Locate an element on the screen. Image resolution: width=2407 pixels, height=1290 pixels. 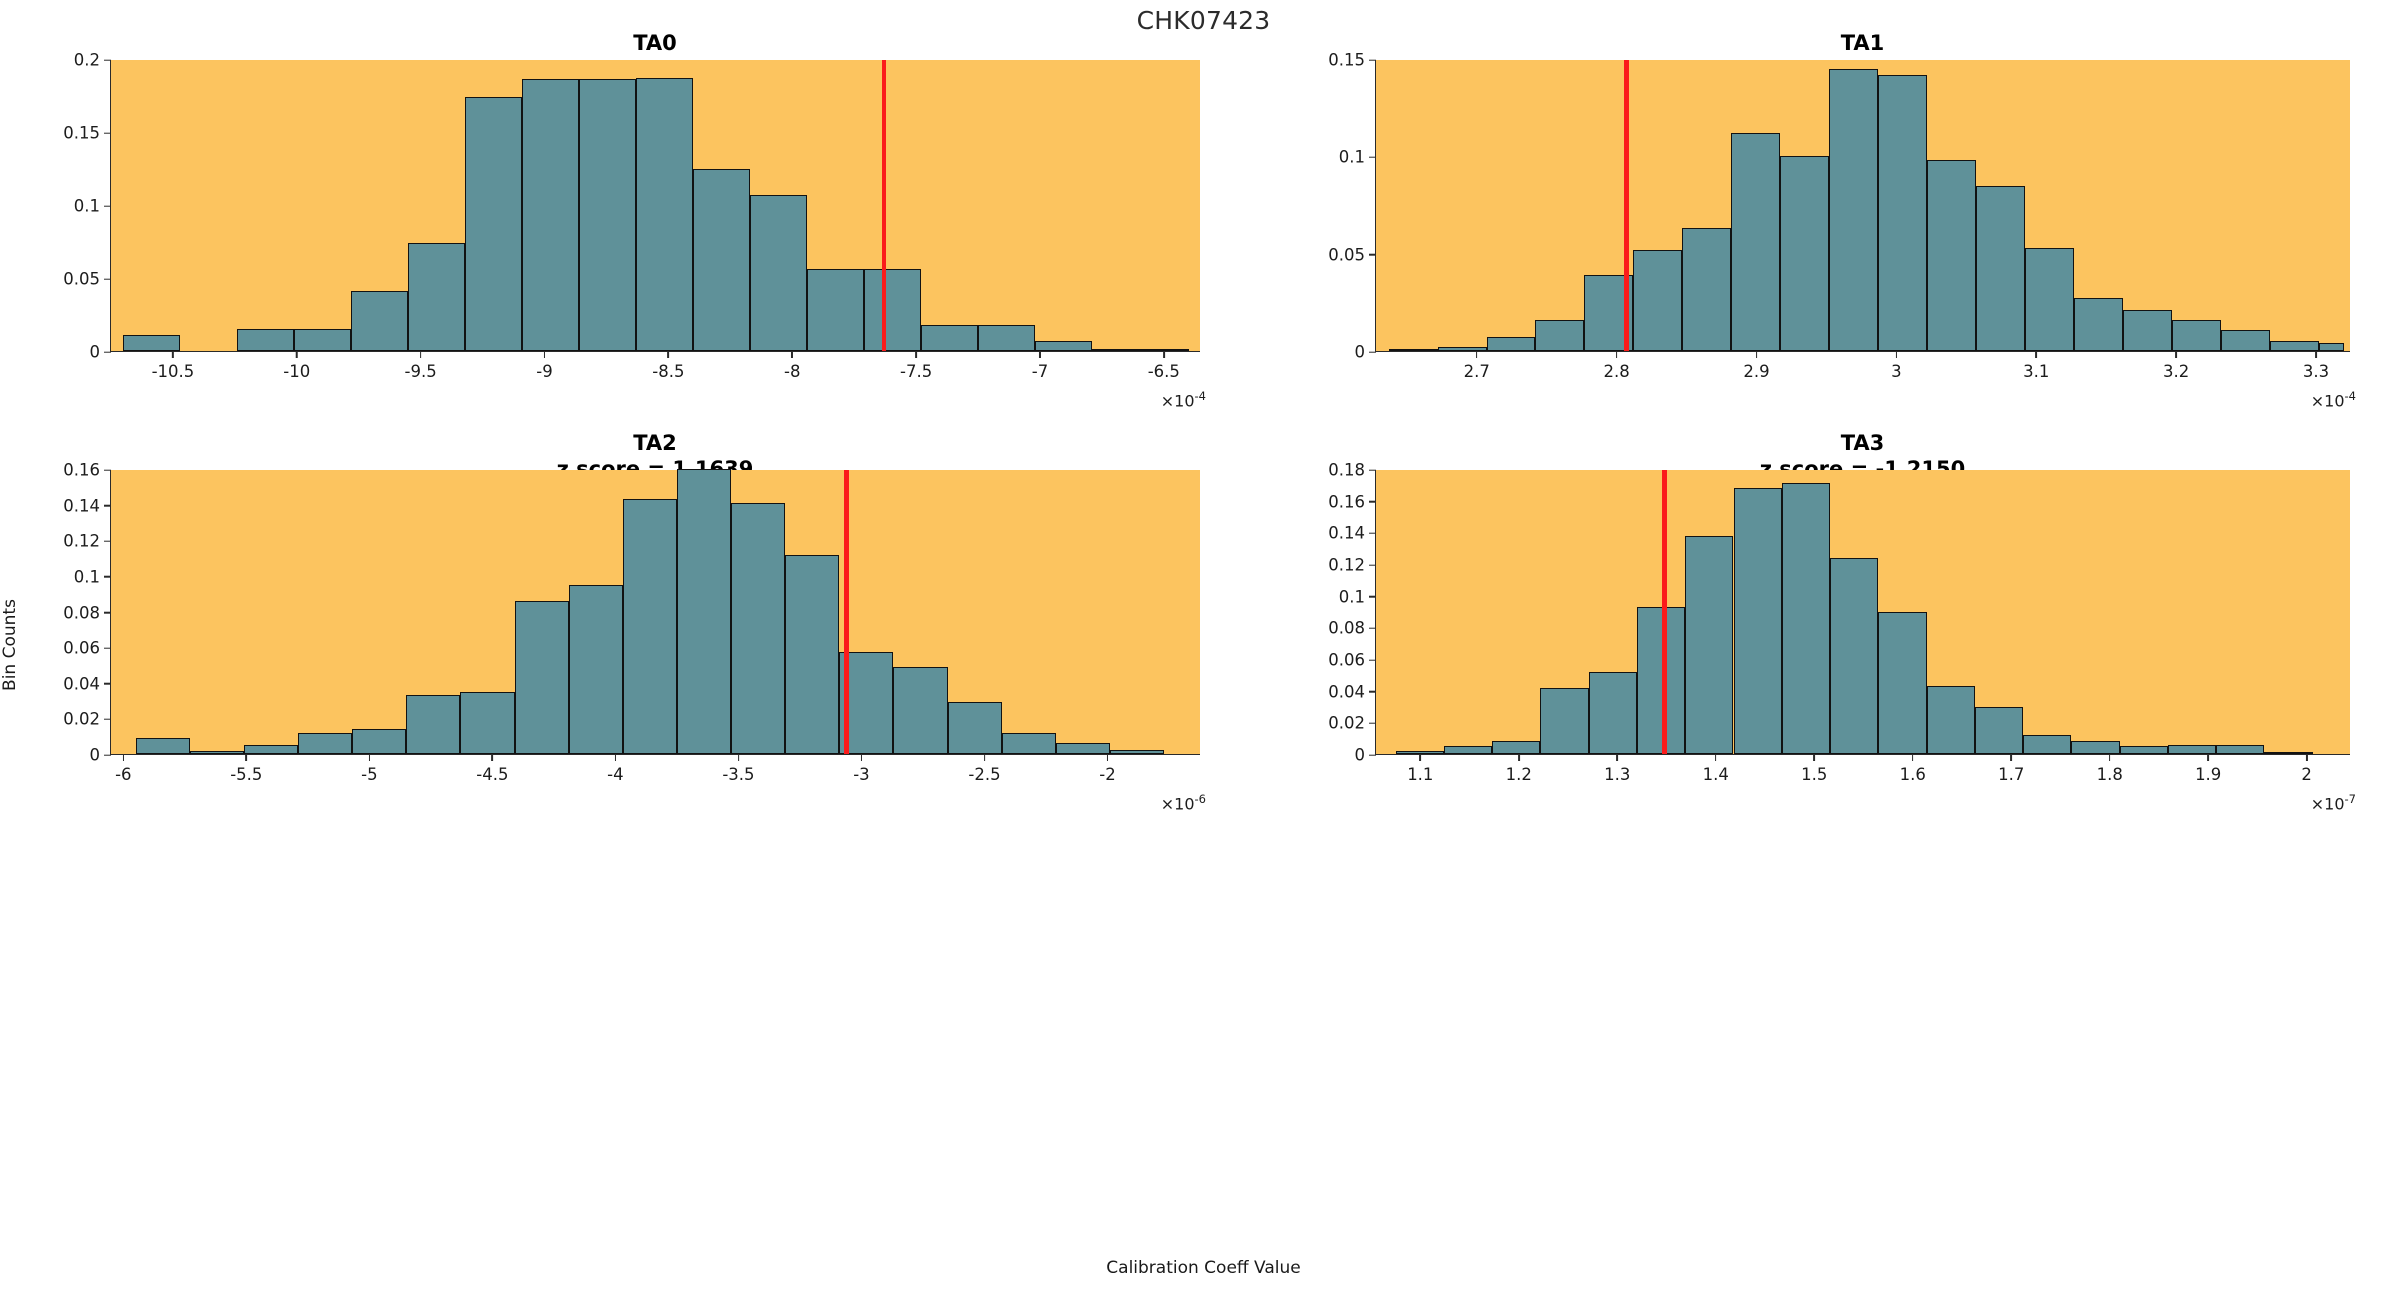
x-tick-label: 2.7 is located at coordinates (1477, 366).